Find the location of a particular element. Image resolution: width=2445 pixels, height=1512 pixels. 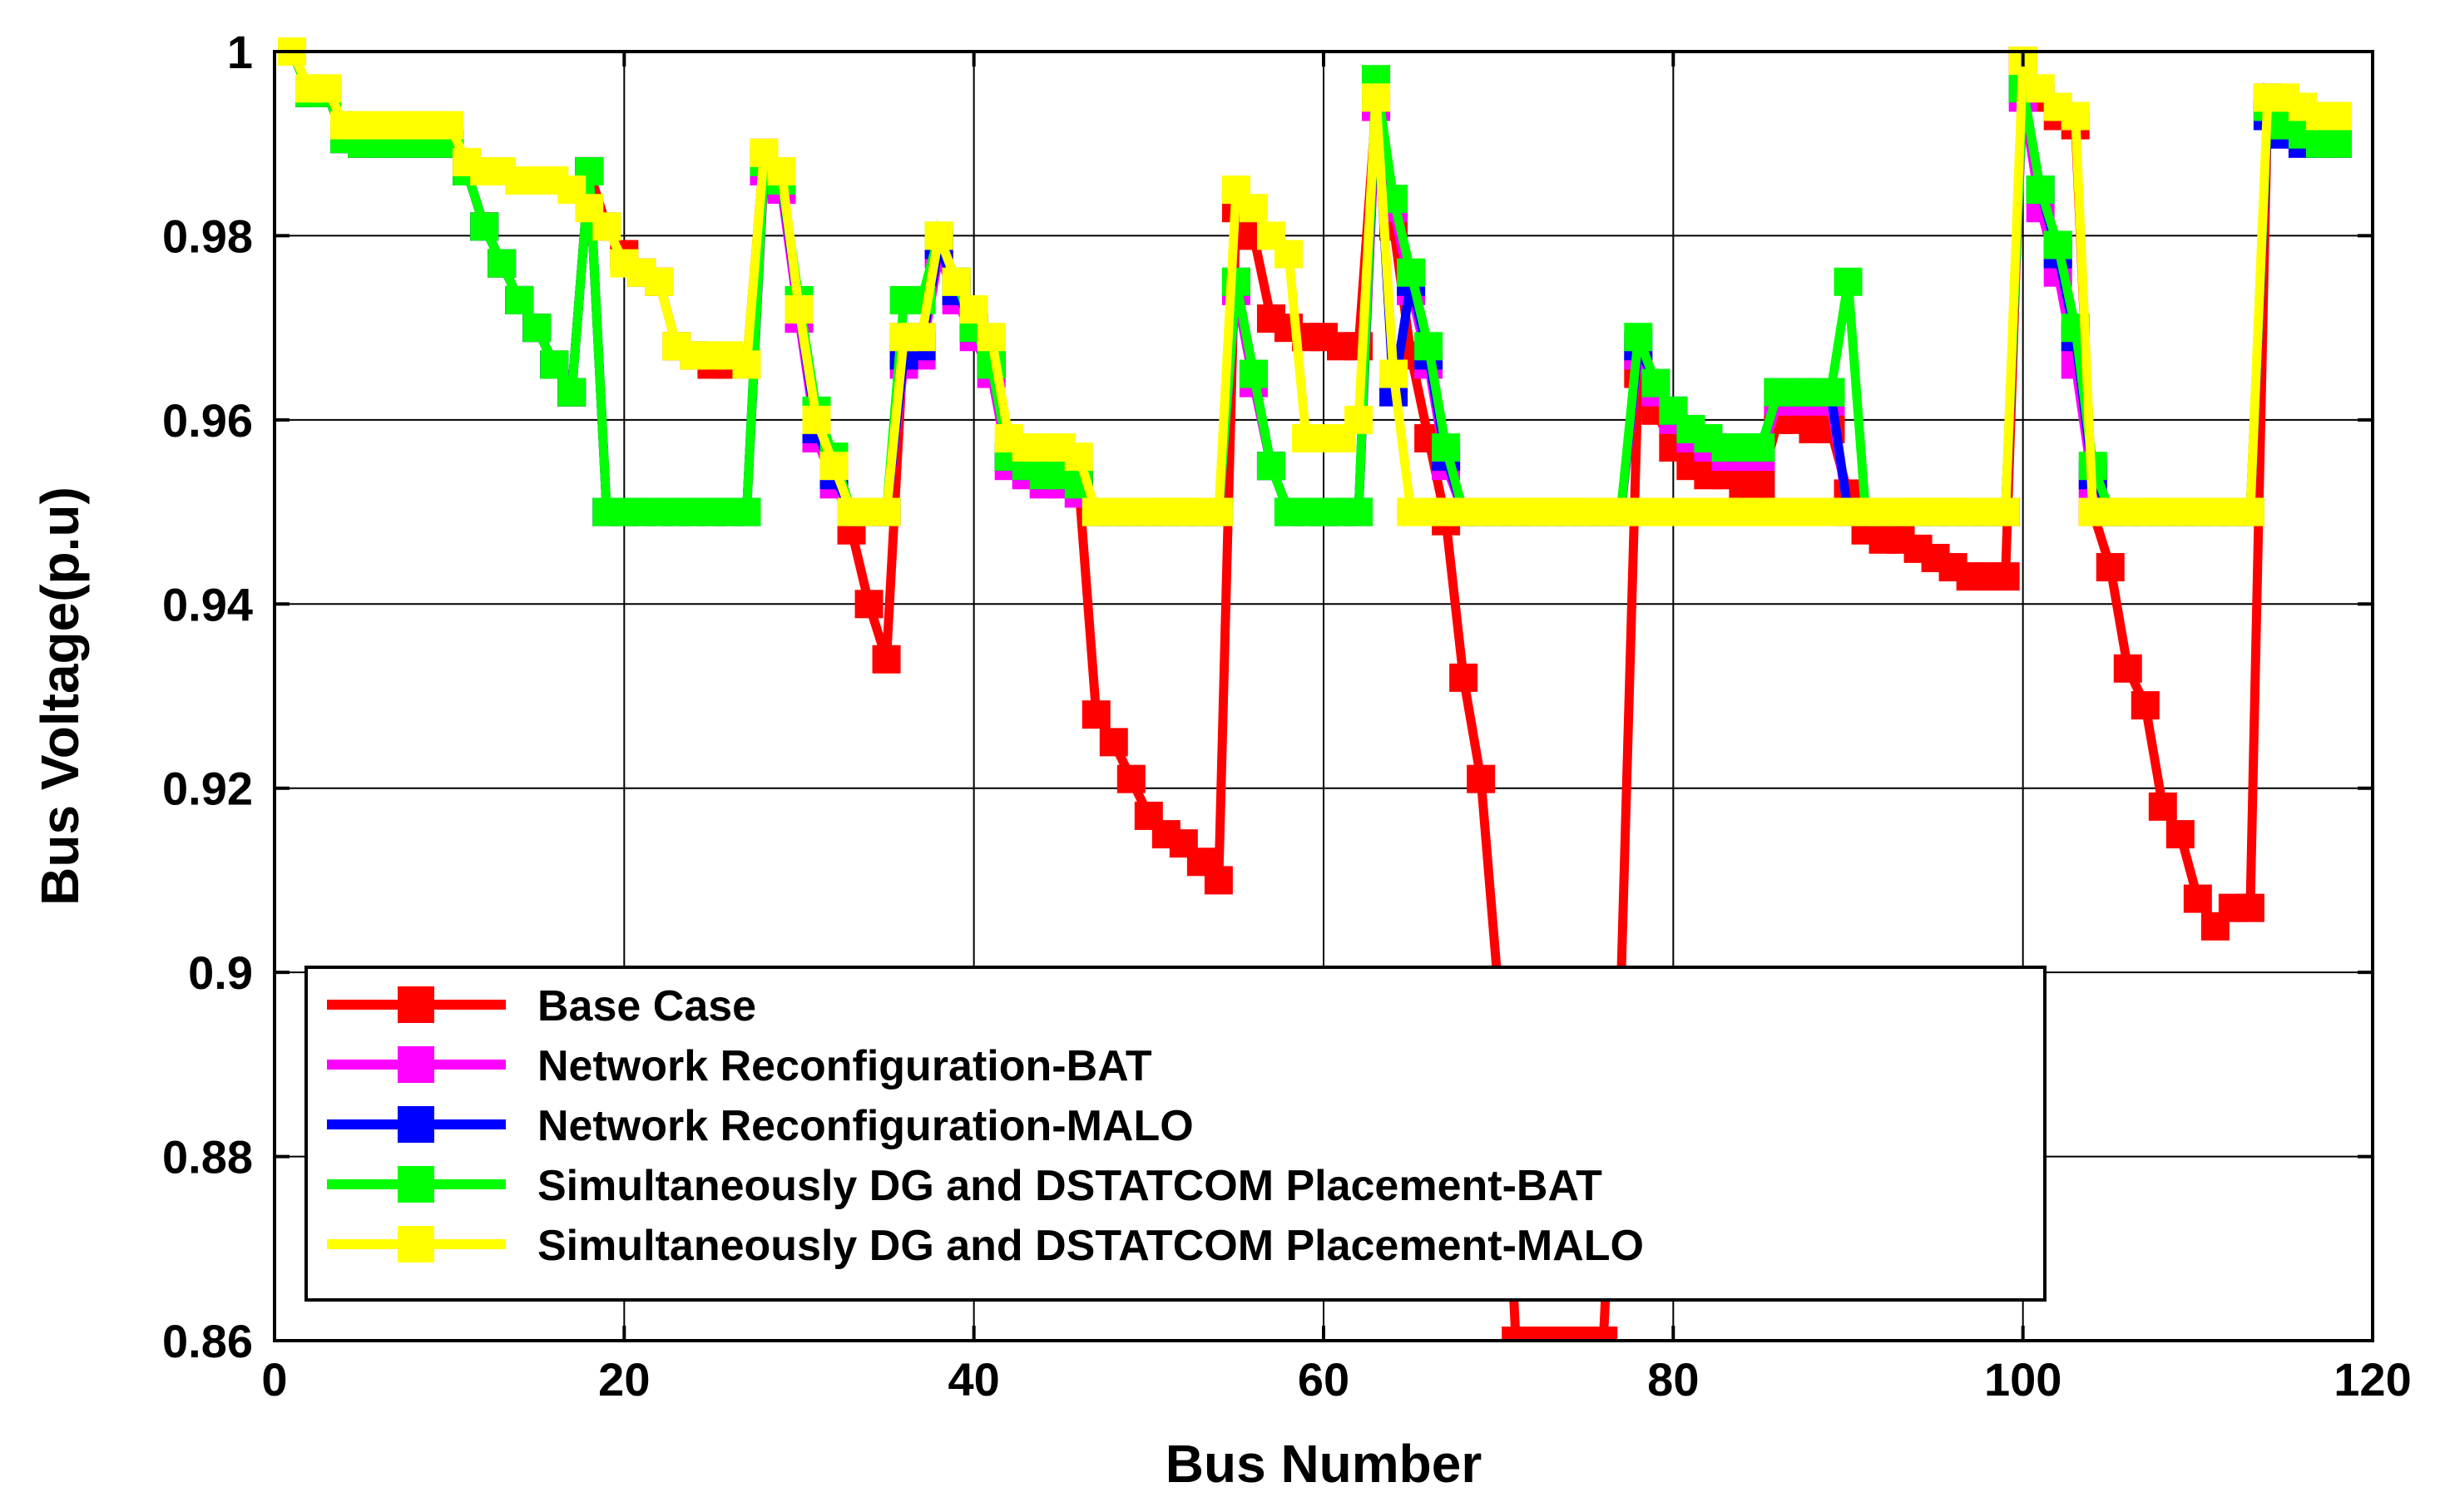

legend-label: Base Case is located at coordinates (646, 1006).